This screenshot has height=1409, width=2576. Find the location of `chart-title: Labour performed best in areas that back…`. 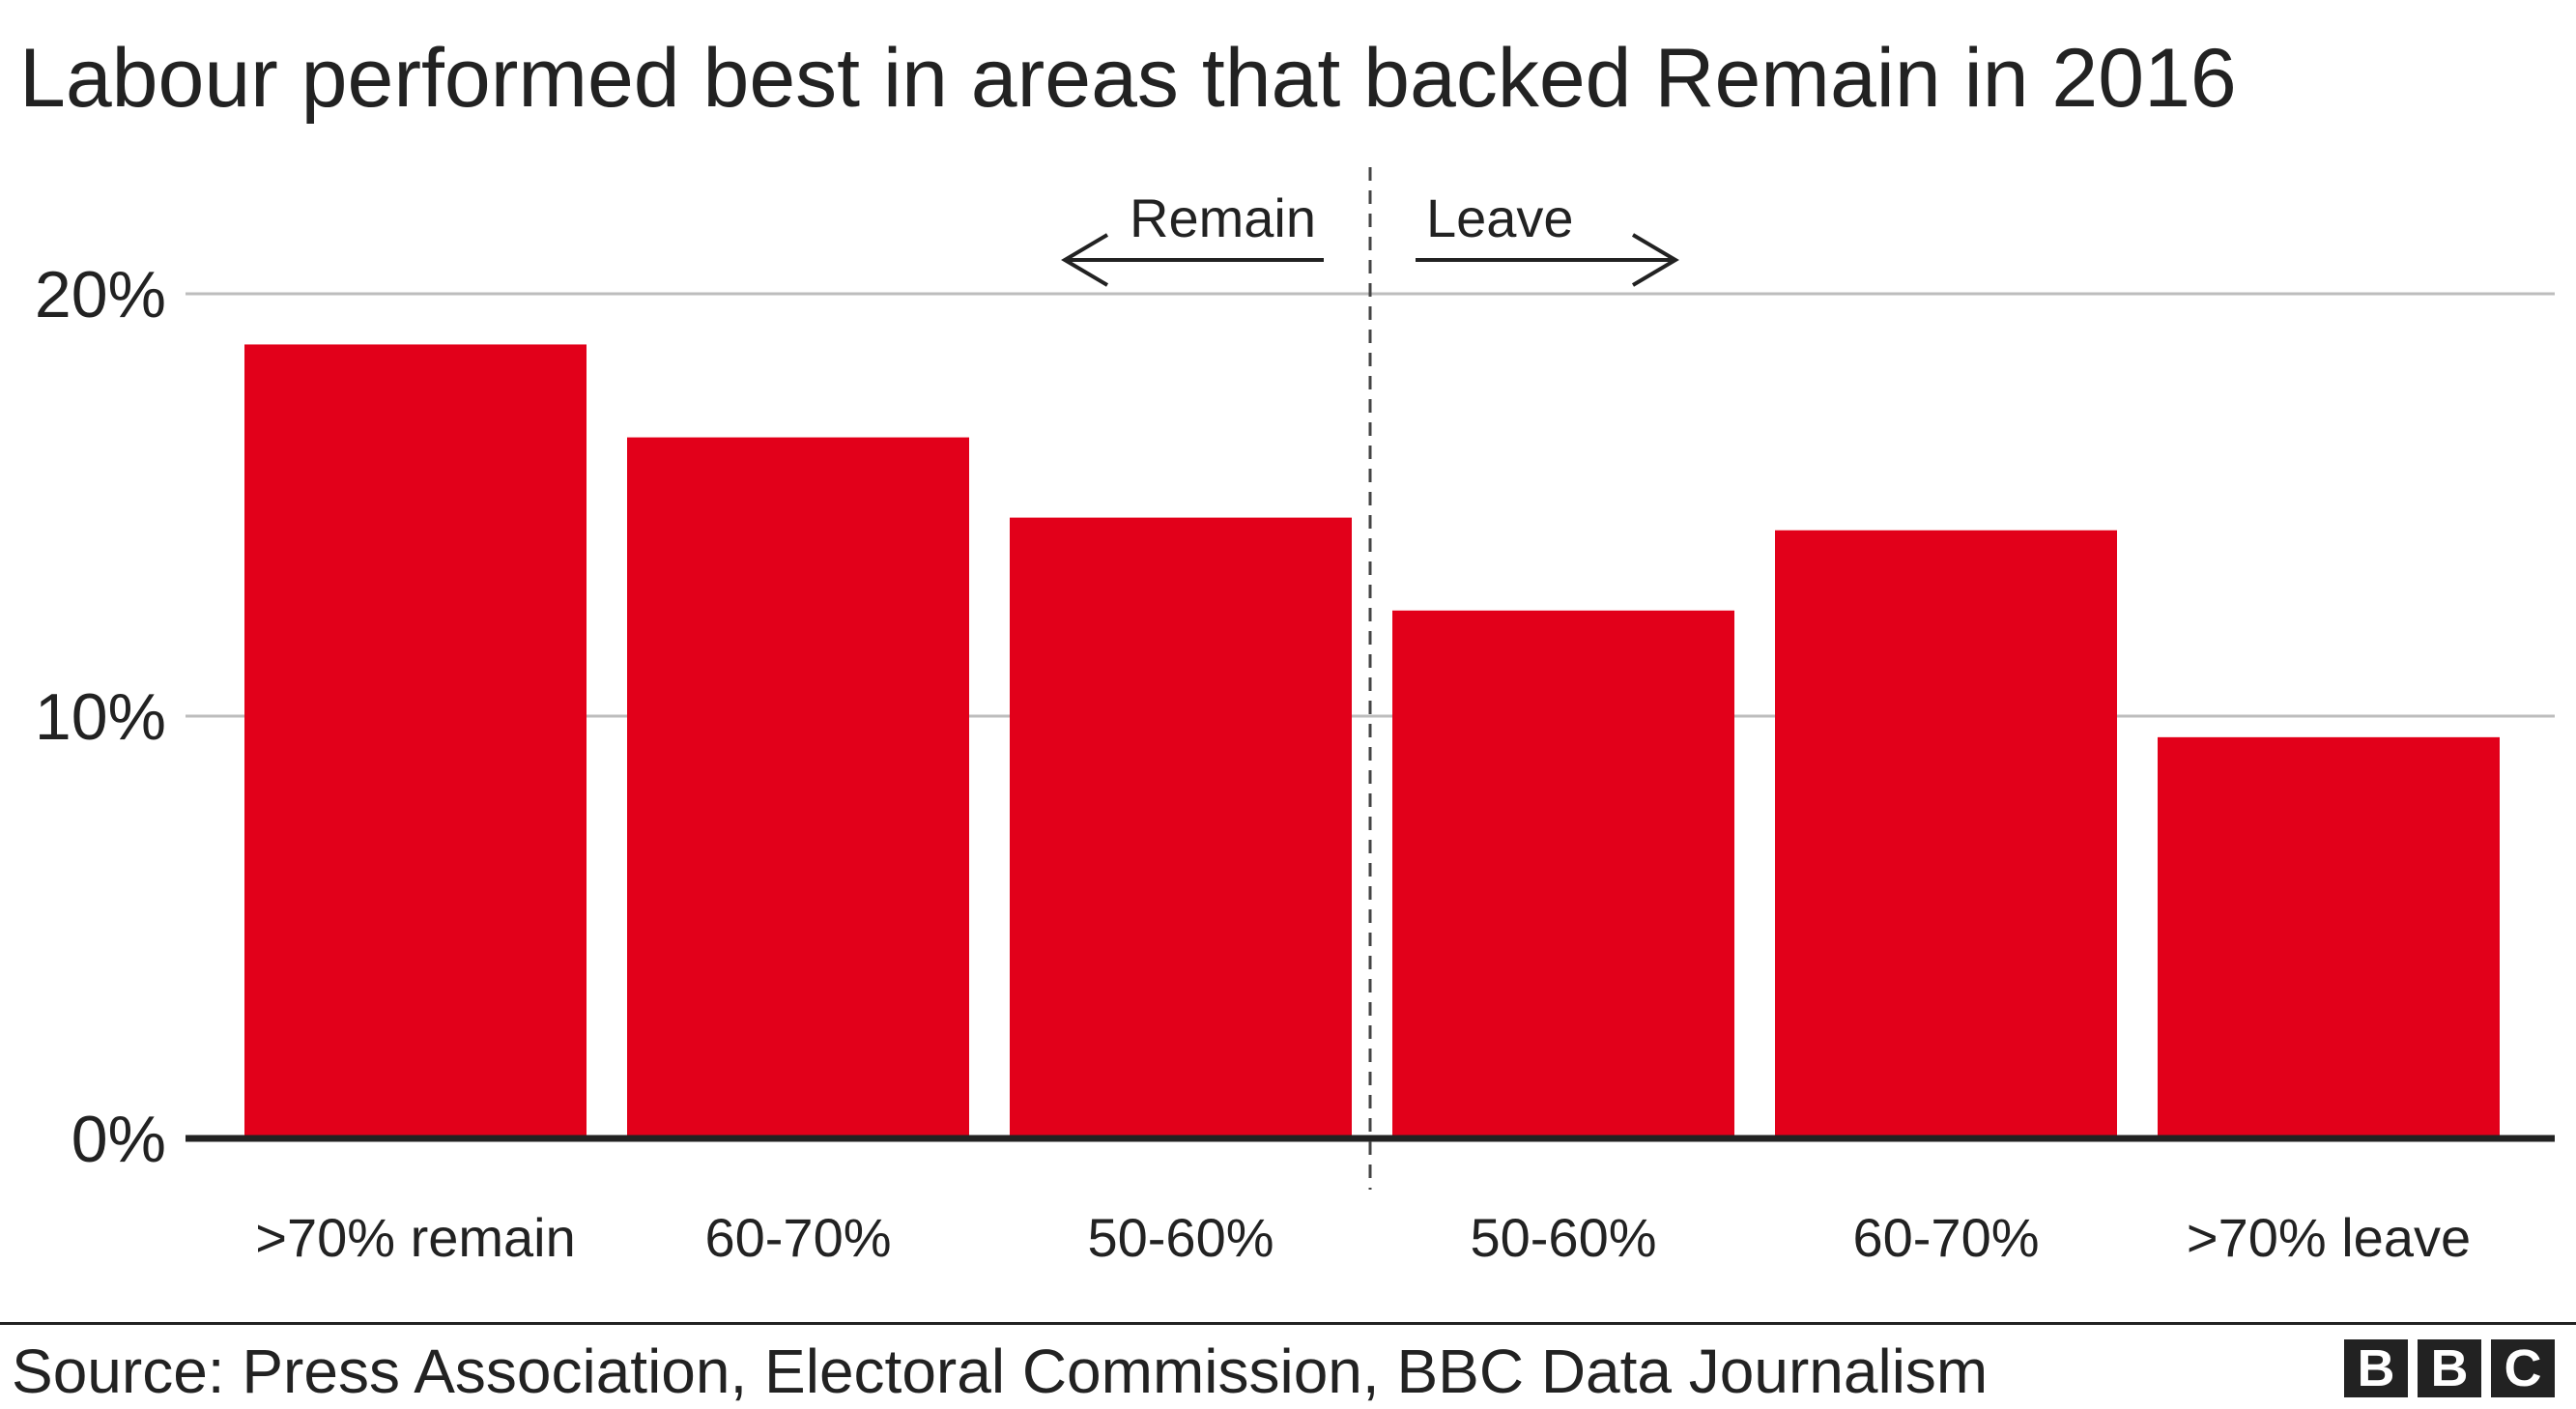

chart-title: Labour performed best in areas that back… is located at coordinates (1128, 78).